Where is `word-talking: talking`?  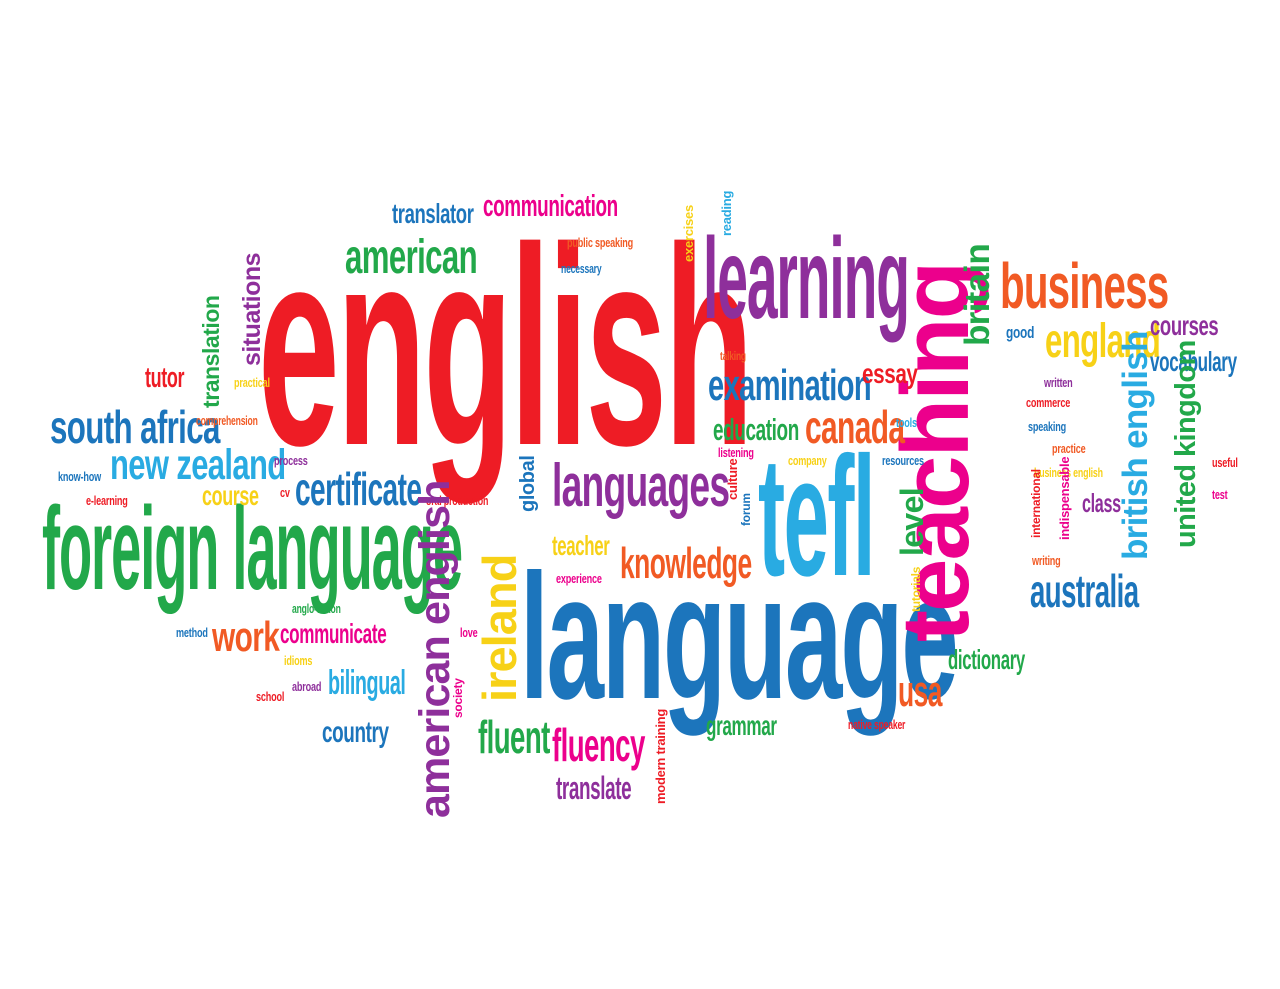 word-talking: talking is located at coordinates (733, 356).